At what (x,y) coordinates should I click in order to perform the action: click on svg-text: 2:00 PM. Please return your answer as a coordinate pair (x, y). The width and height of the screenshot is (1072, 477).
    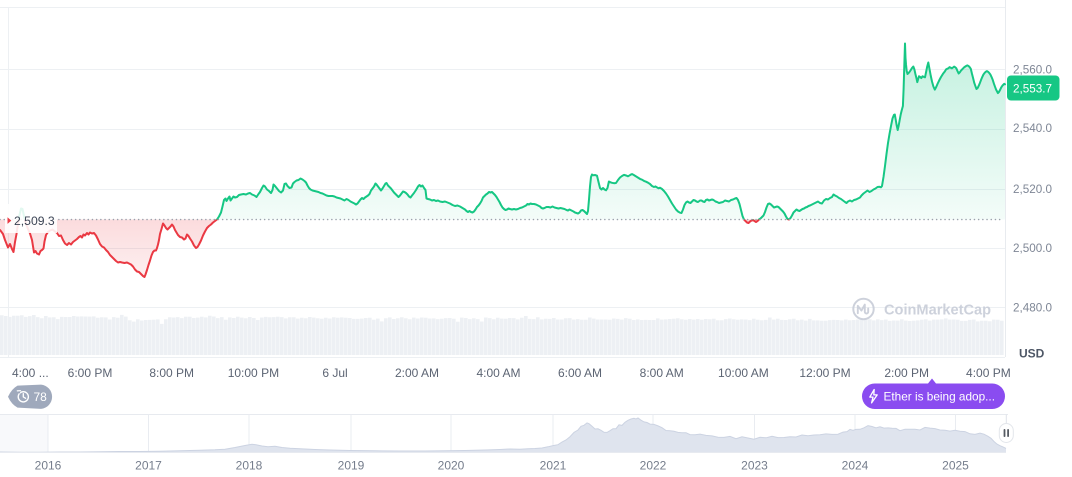
    Looking at the image, I should click on (906, 373).